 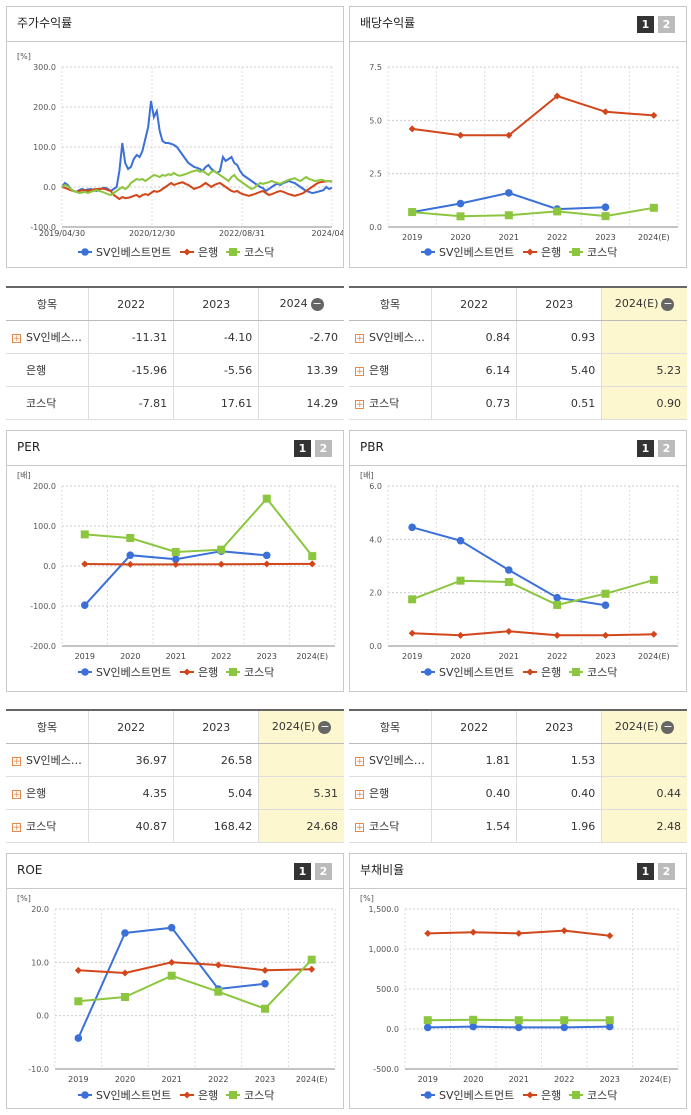 What do you see at coordinates (644, 826) in the screenshot?
I see `table-cell: 2.48` at bounding box center [644, 826].